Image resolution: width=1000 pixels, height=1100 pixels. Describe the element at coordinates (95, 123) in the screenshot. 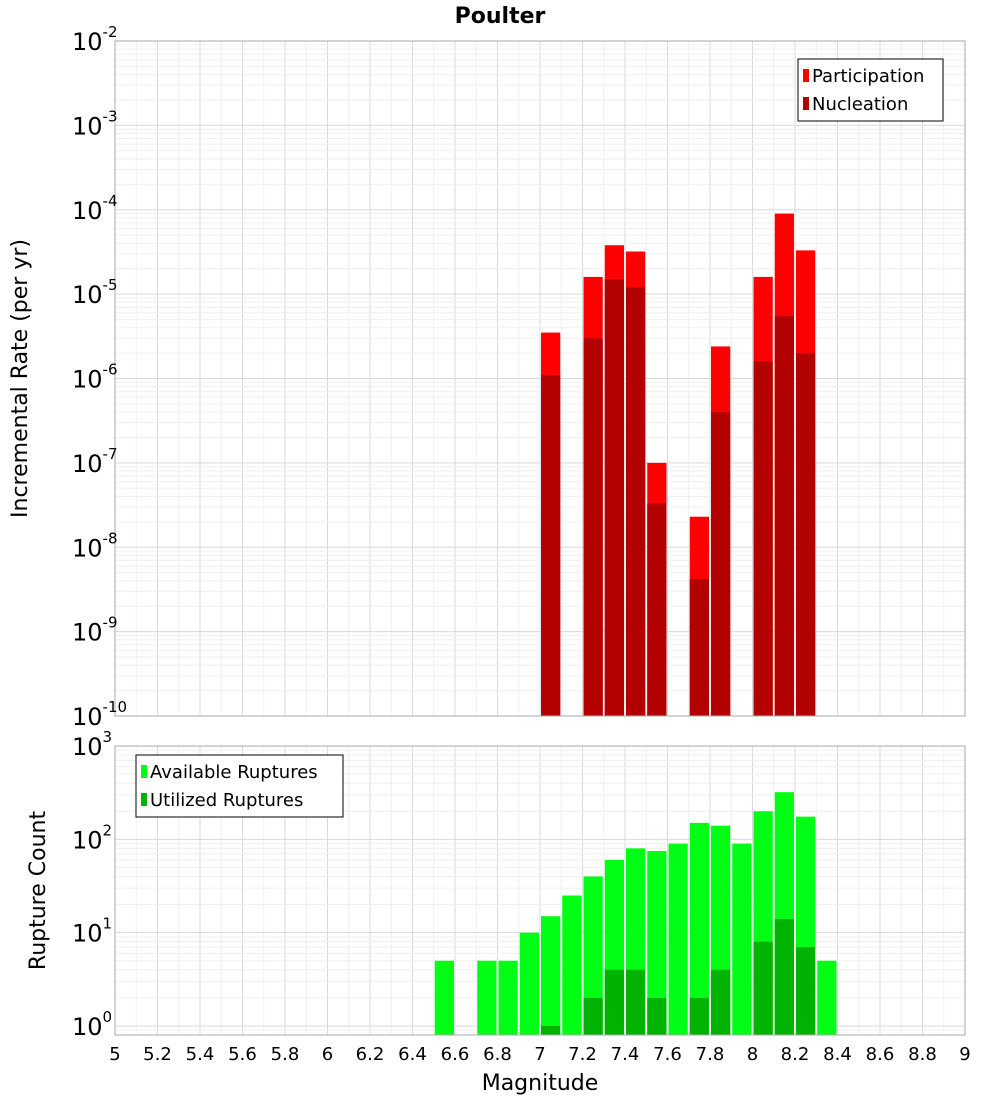

I see `y-tick-label: 10⁻³` at that location.